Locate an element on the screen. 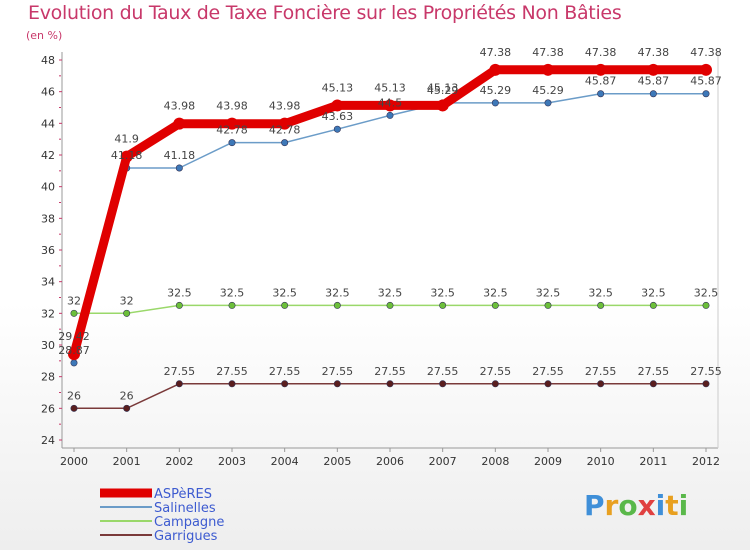 This screenshot has height=550, width=750. x-tick-label: 2002 is located at coordinates (179, 461).